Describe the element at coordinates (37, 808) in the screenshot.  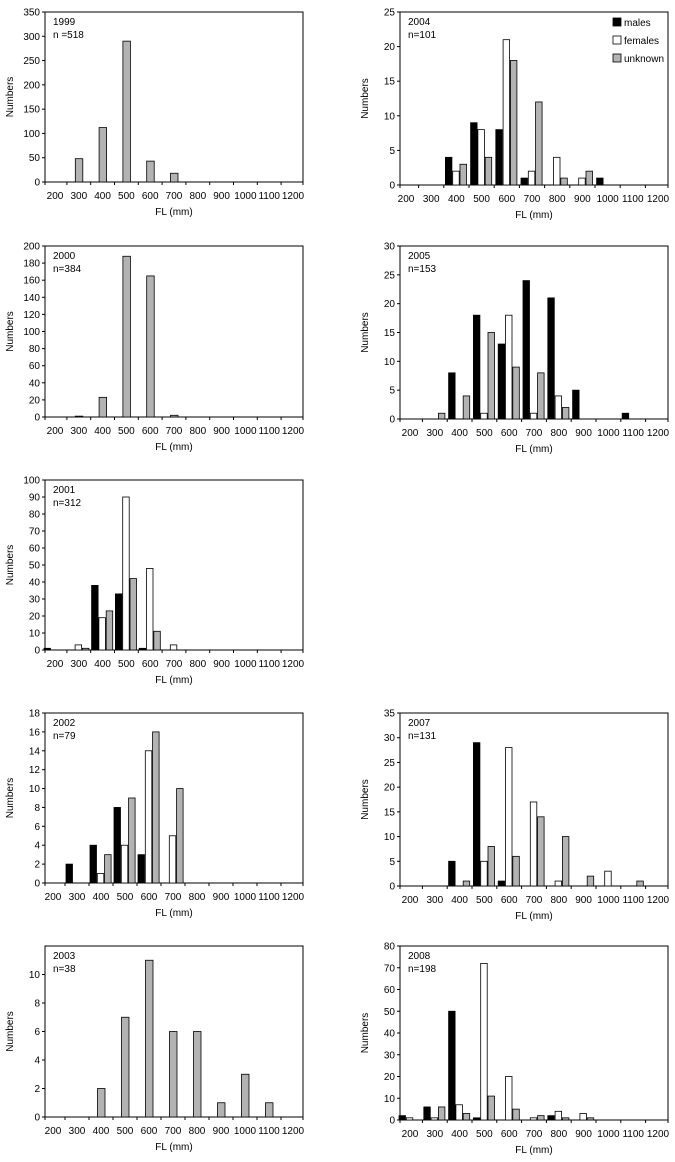
I see `y-tick-label: 8` at that location.